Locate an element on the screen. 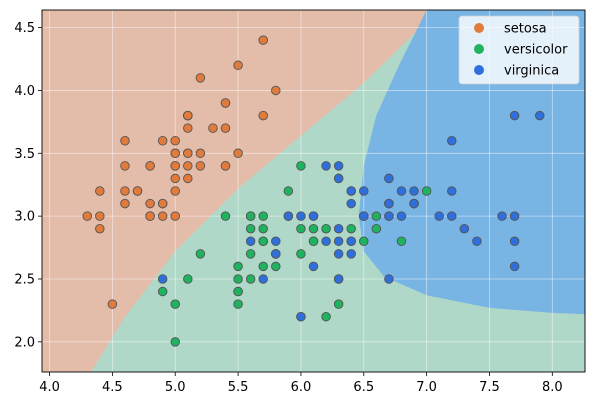 The width and height of the screenshot is (594, 405). y-tick-label: 2.5 is located at coordinates (24, 279).